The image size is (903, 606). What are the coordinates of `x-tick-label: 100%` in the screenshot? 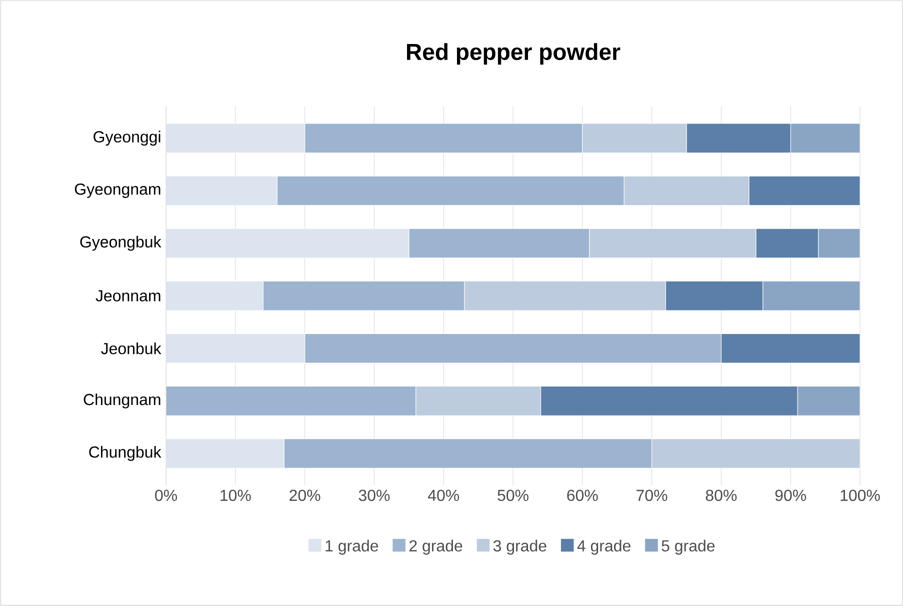 It's located at (860, 496).